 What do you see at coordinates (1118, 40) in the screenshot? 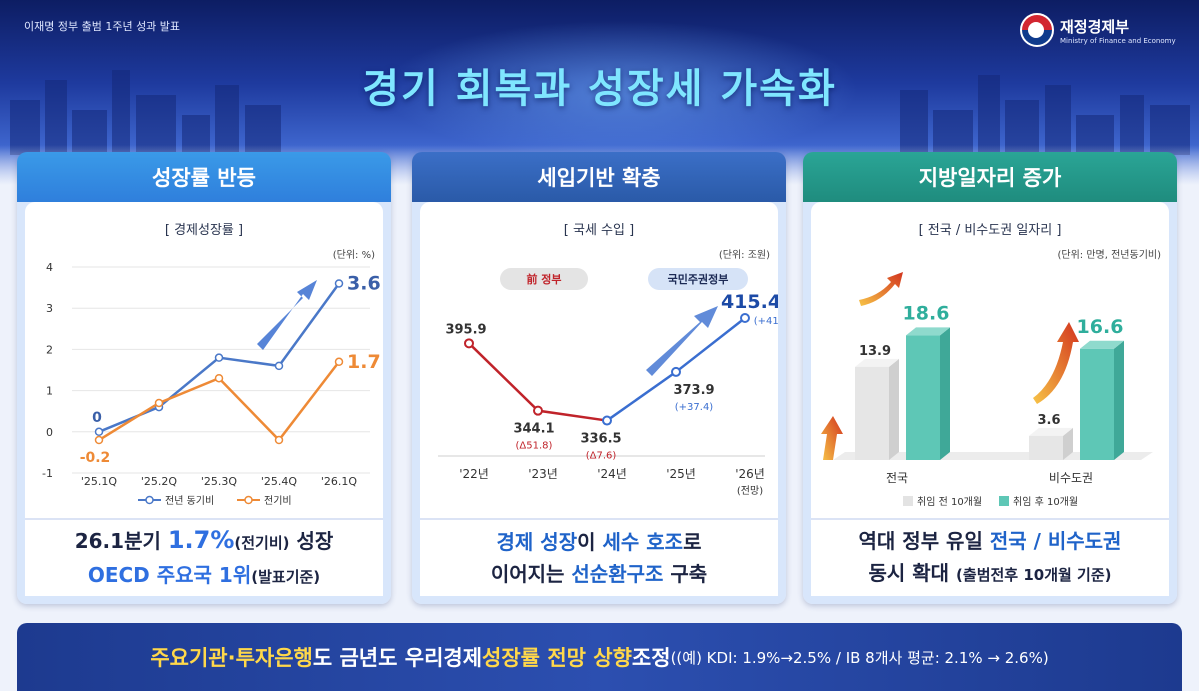
I see `ministry-name-en: Ministry of Finance and Economy` at bounding box center [1118, 40].